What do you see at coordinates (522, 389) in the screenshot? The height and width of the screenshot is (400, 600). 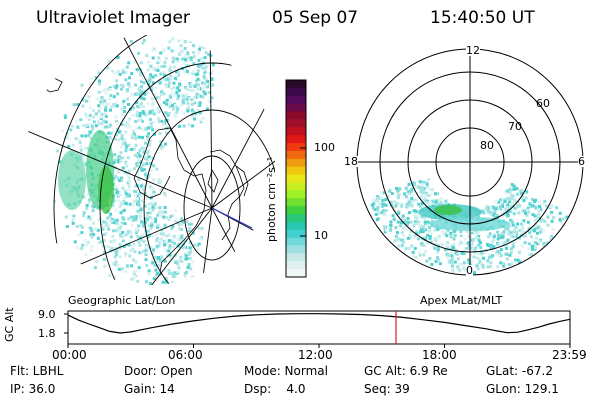 I see `glon-value: GLon: 129.1` at bounding box center [522, 389].